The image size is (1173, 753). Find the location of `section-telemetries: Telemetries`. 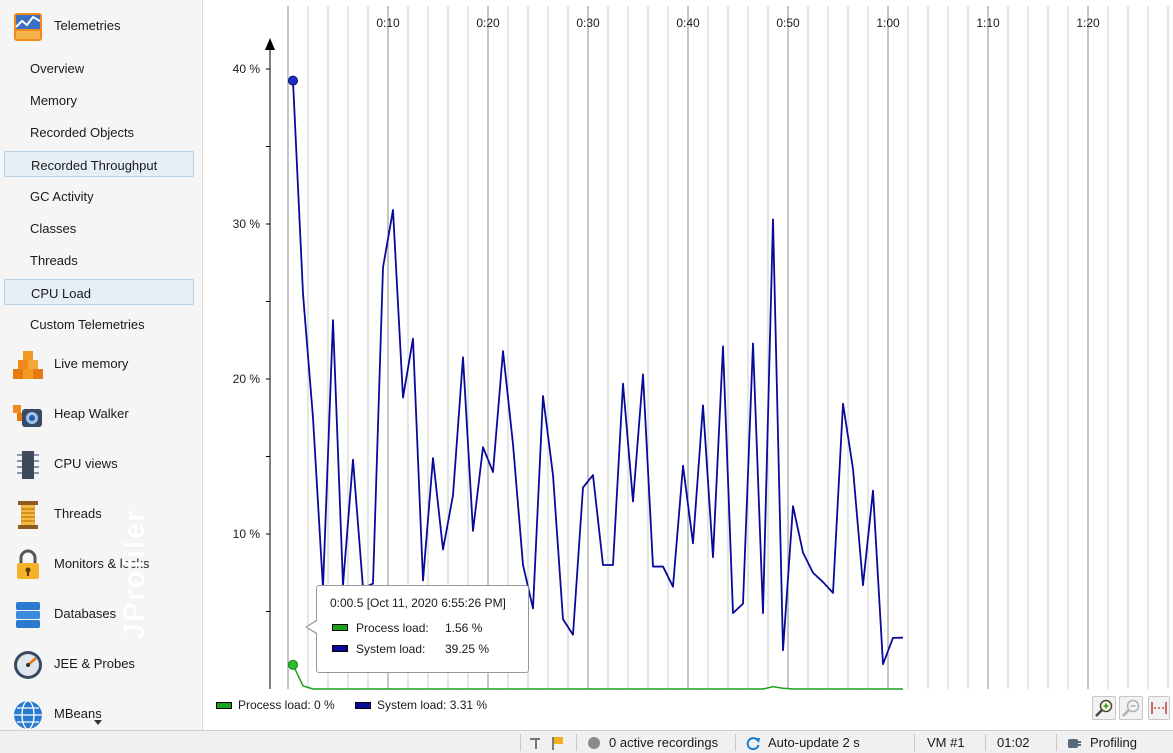

section-telemetries: Telemetries is located at coordinates (101, 27).